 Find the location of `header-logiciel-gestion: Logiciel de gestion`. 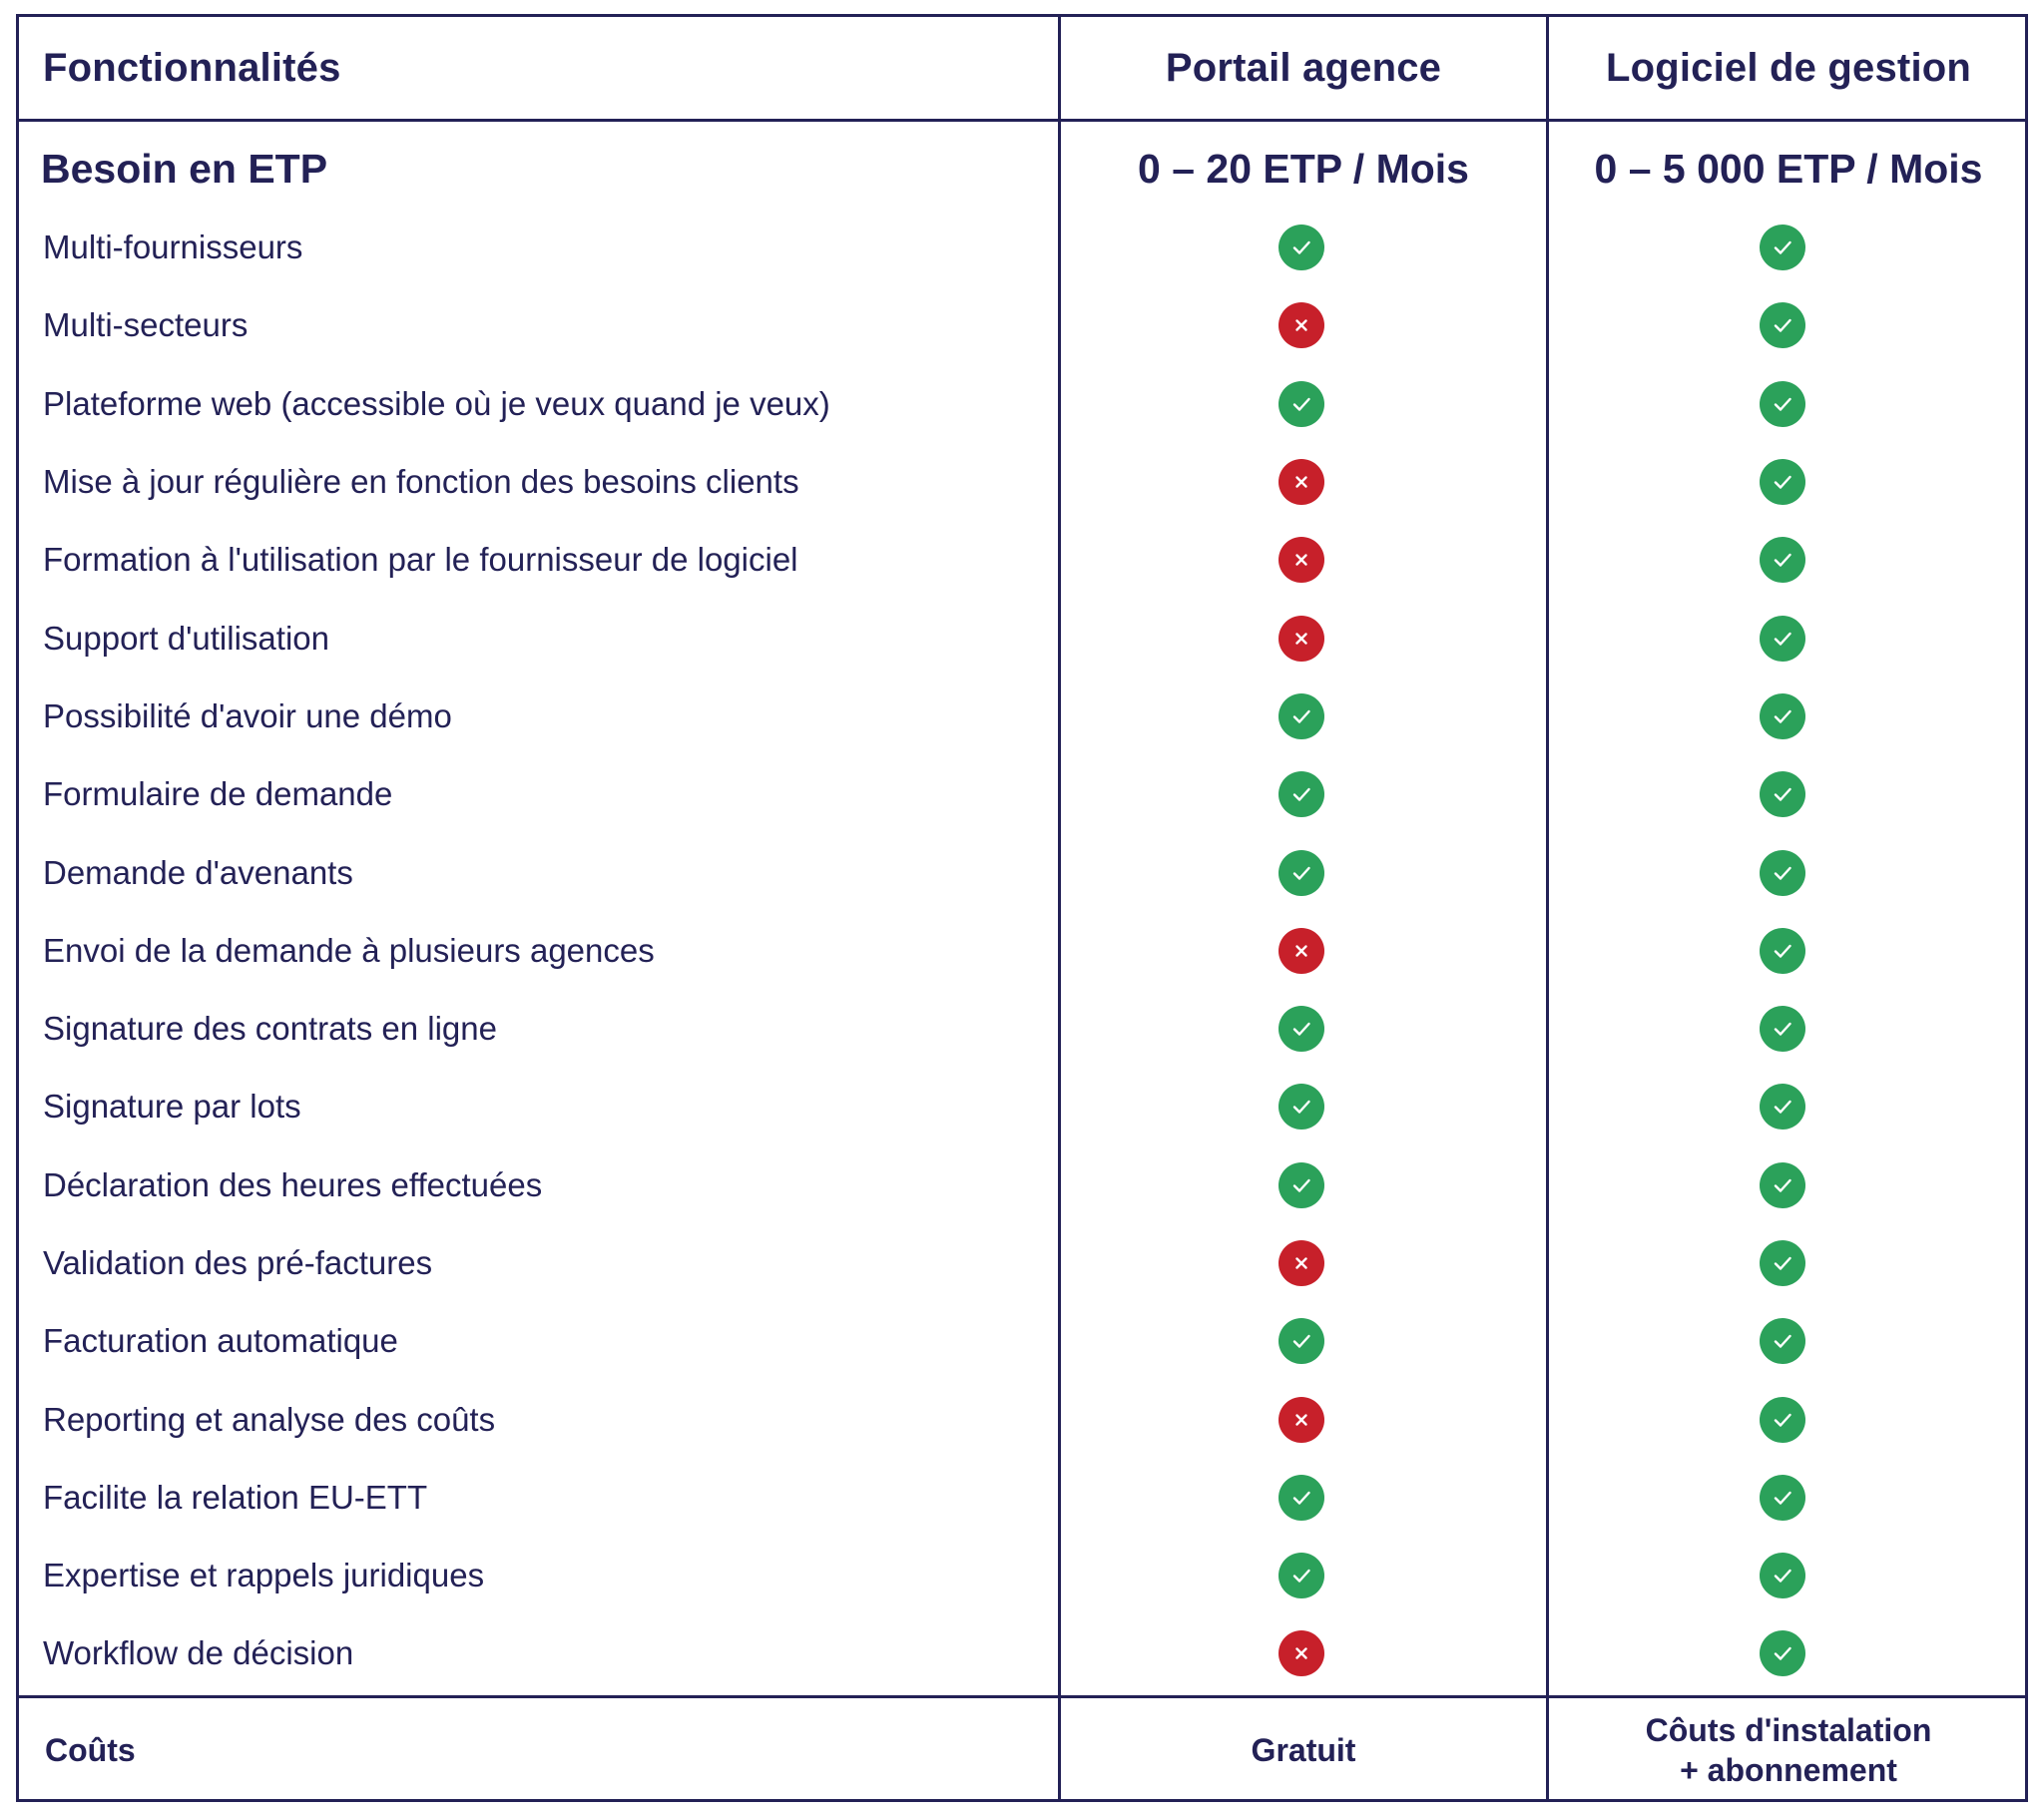

header-logiciel-gestion: Logiciel de gestion is located at coordinates (1788, 67).